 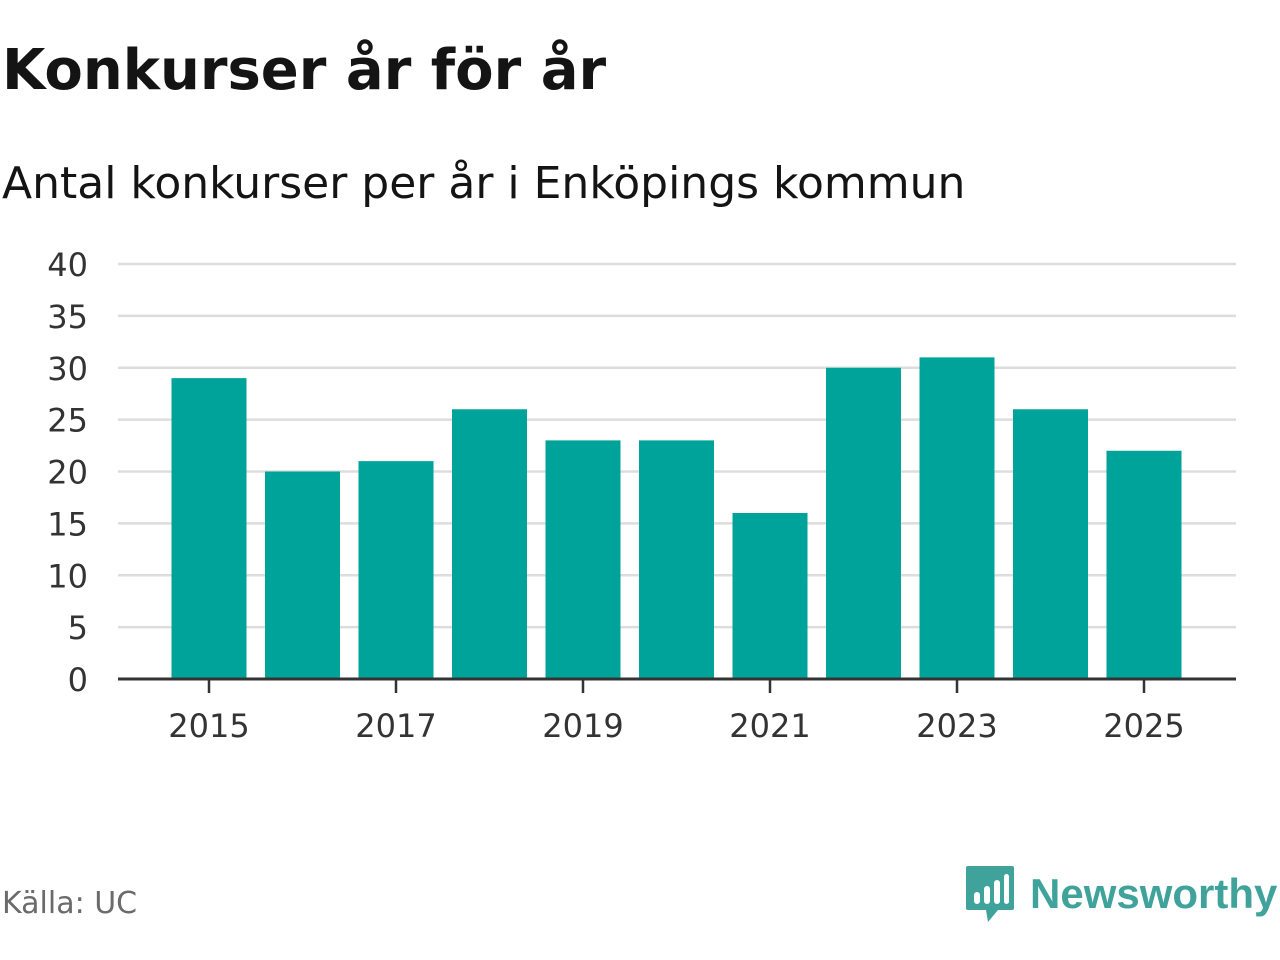 I want to click on y-tick-label: 25, so click(x=67, y=421).